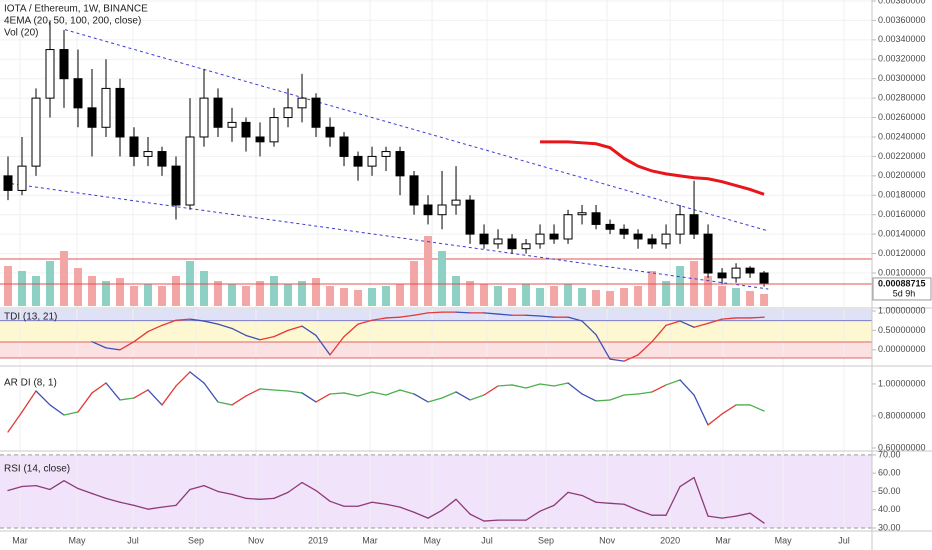 The height and width of the screenshot is (550, 932). I want to click on y-tick-label: 40.00, so click(889, 509).